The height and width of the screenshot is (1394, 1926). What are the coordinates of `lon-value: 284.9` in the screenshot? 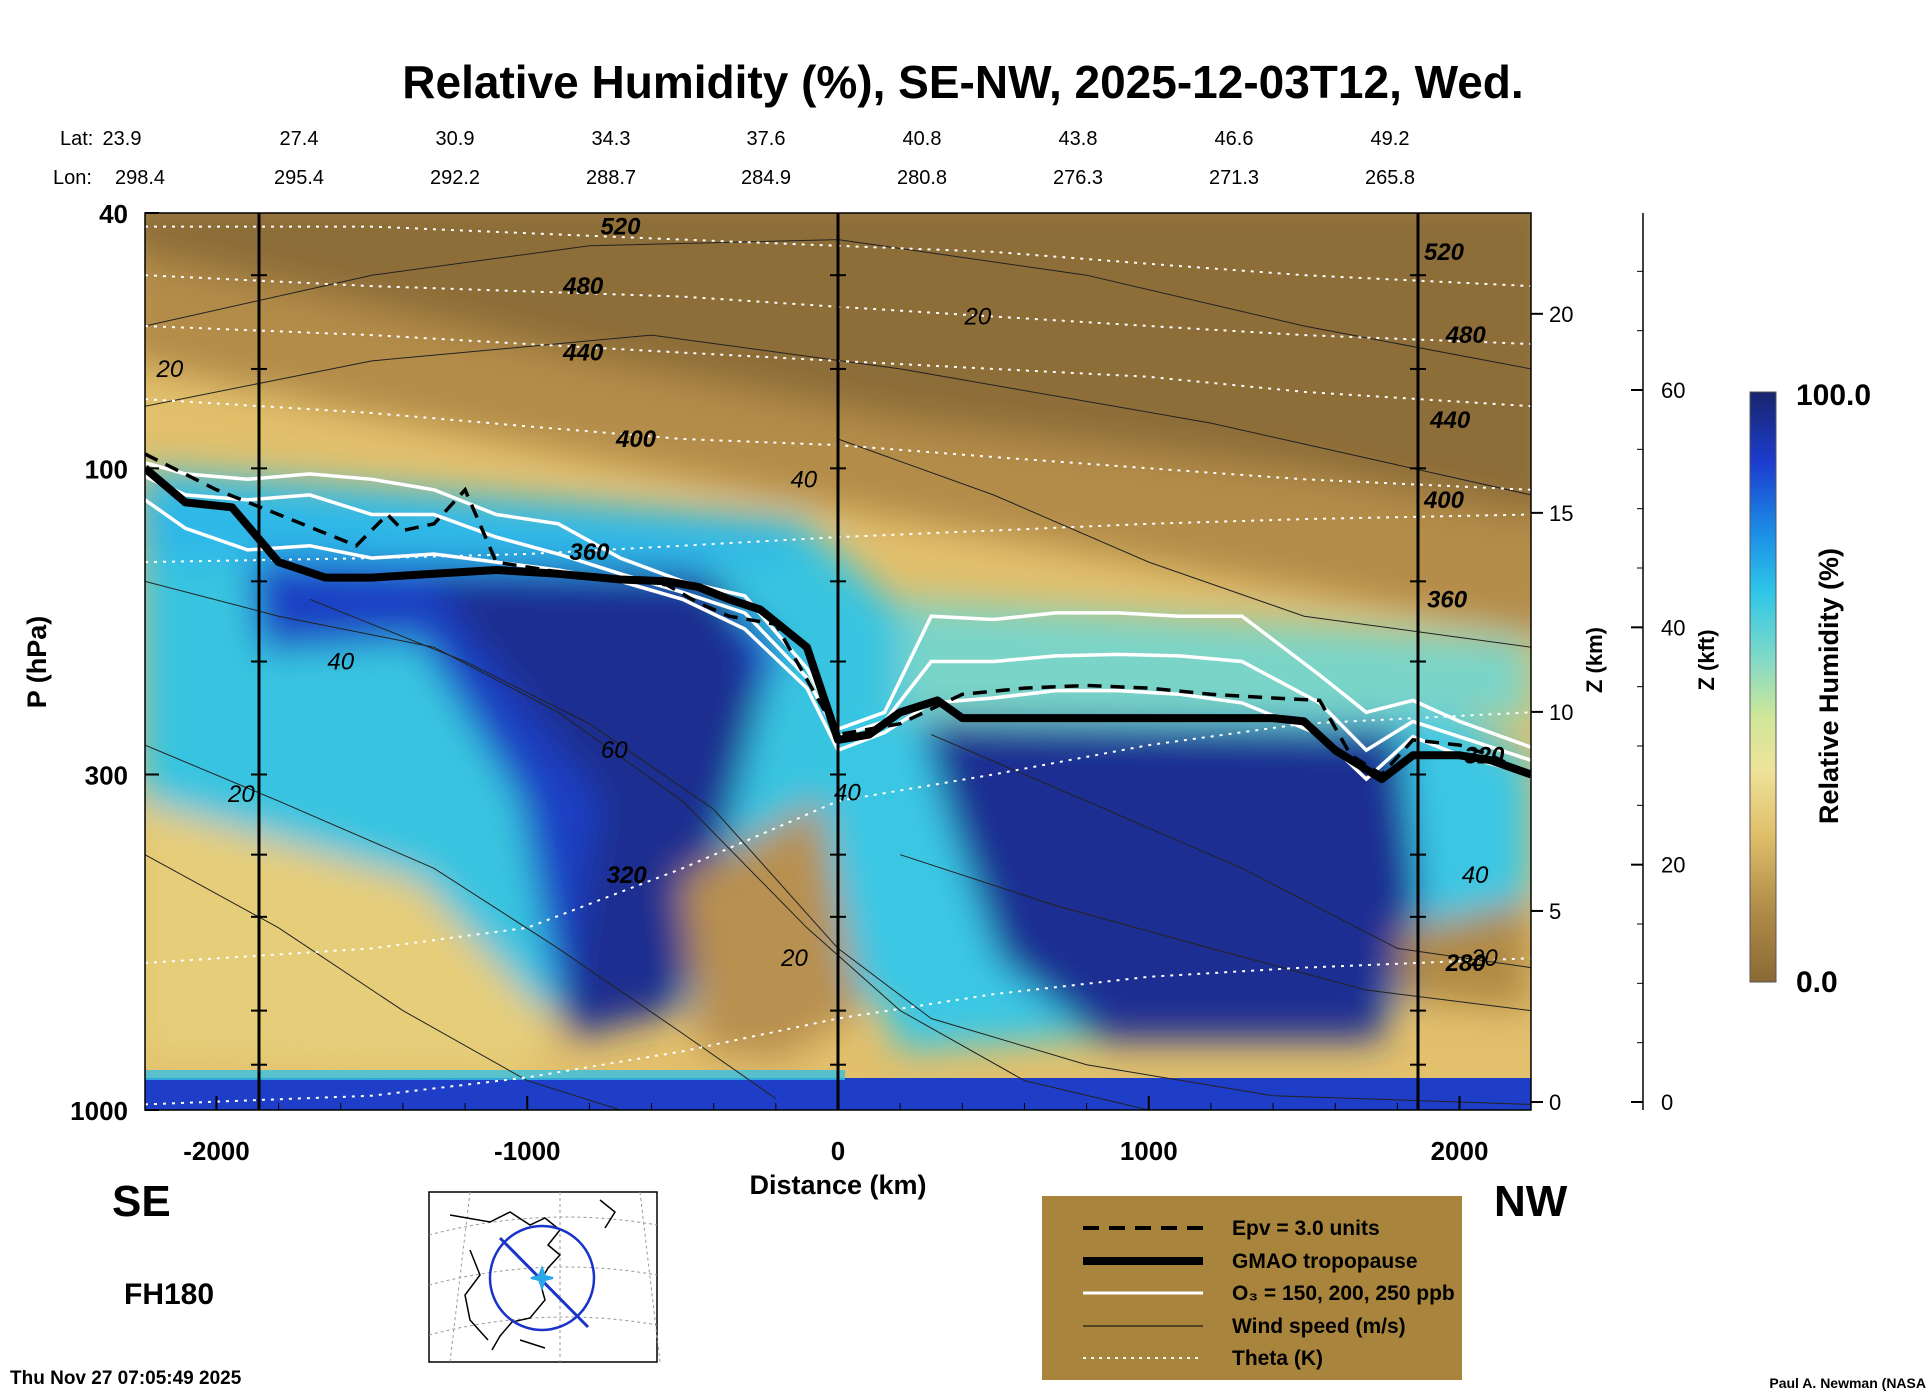 It's located at (766, 178).